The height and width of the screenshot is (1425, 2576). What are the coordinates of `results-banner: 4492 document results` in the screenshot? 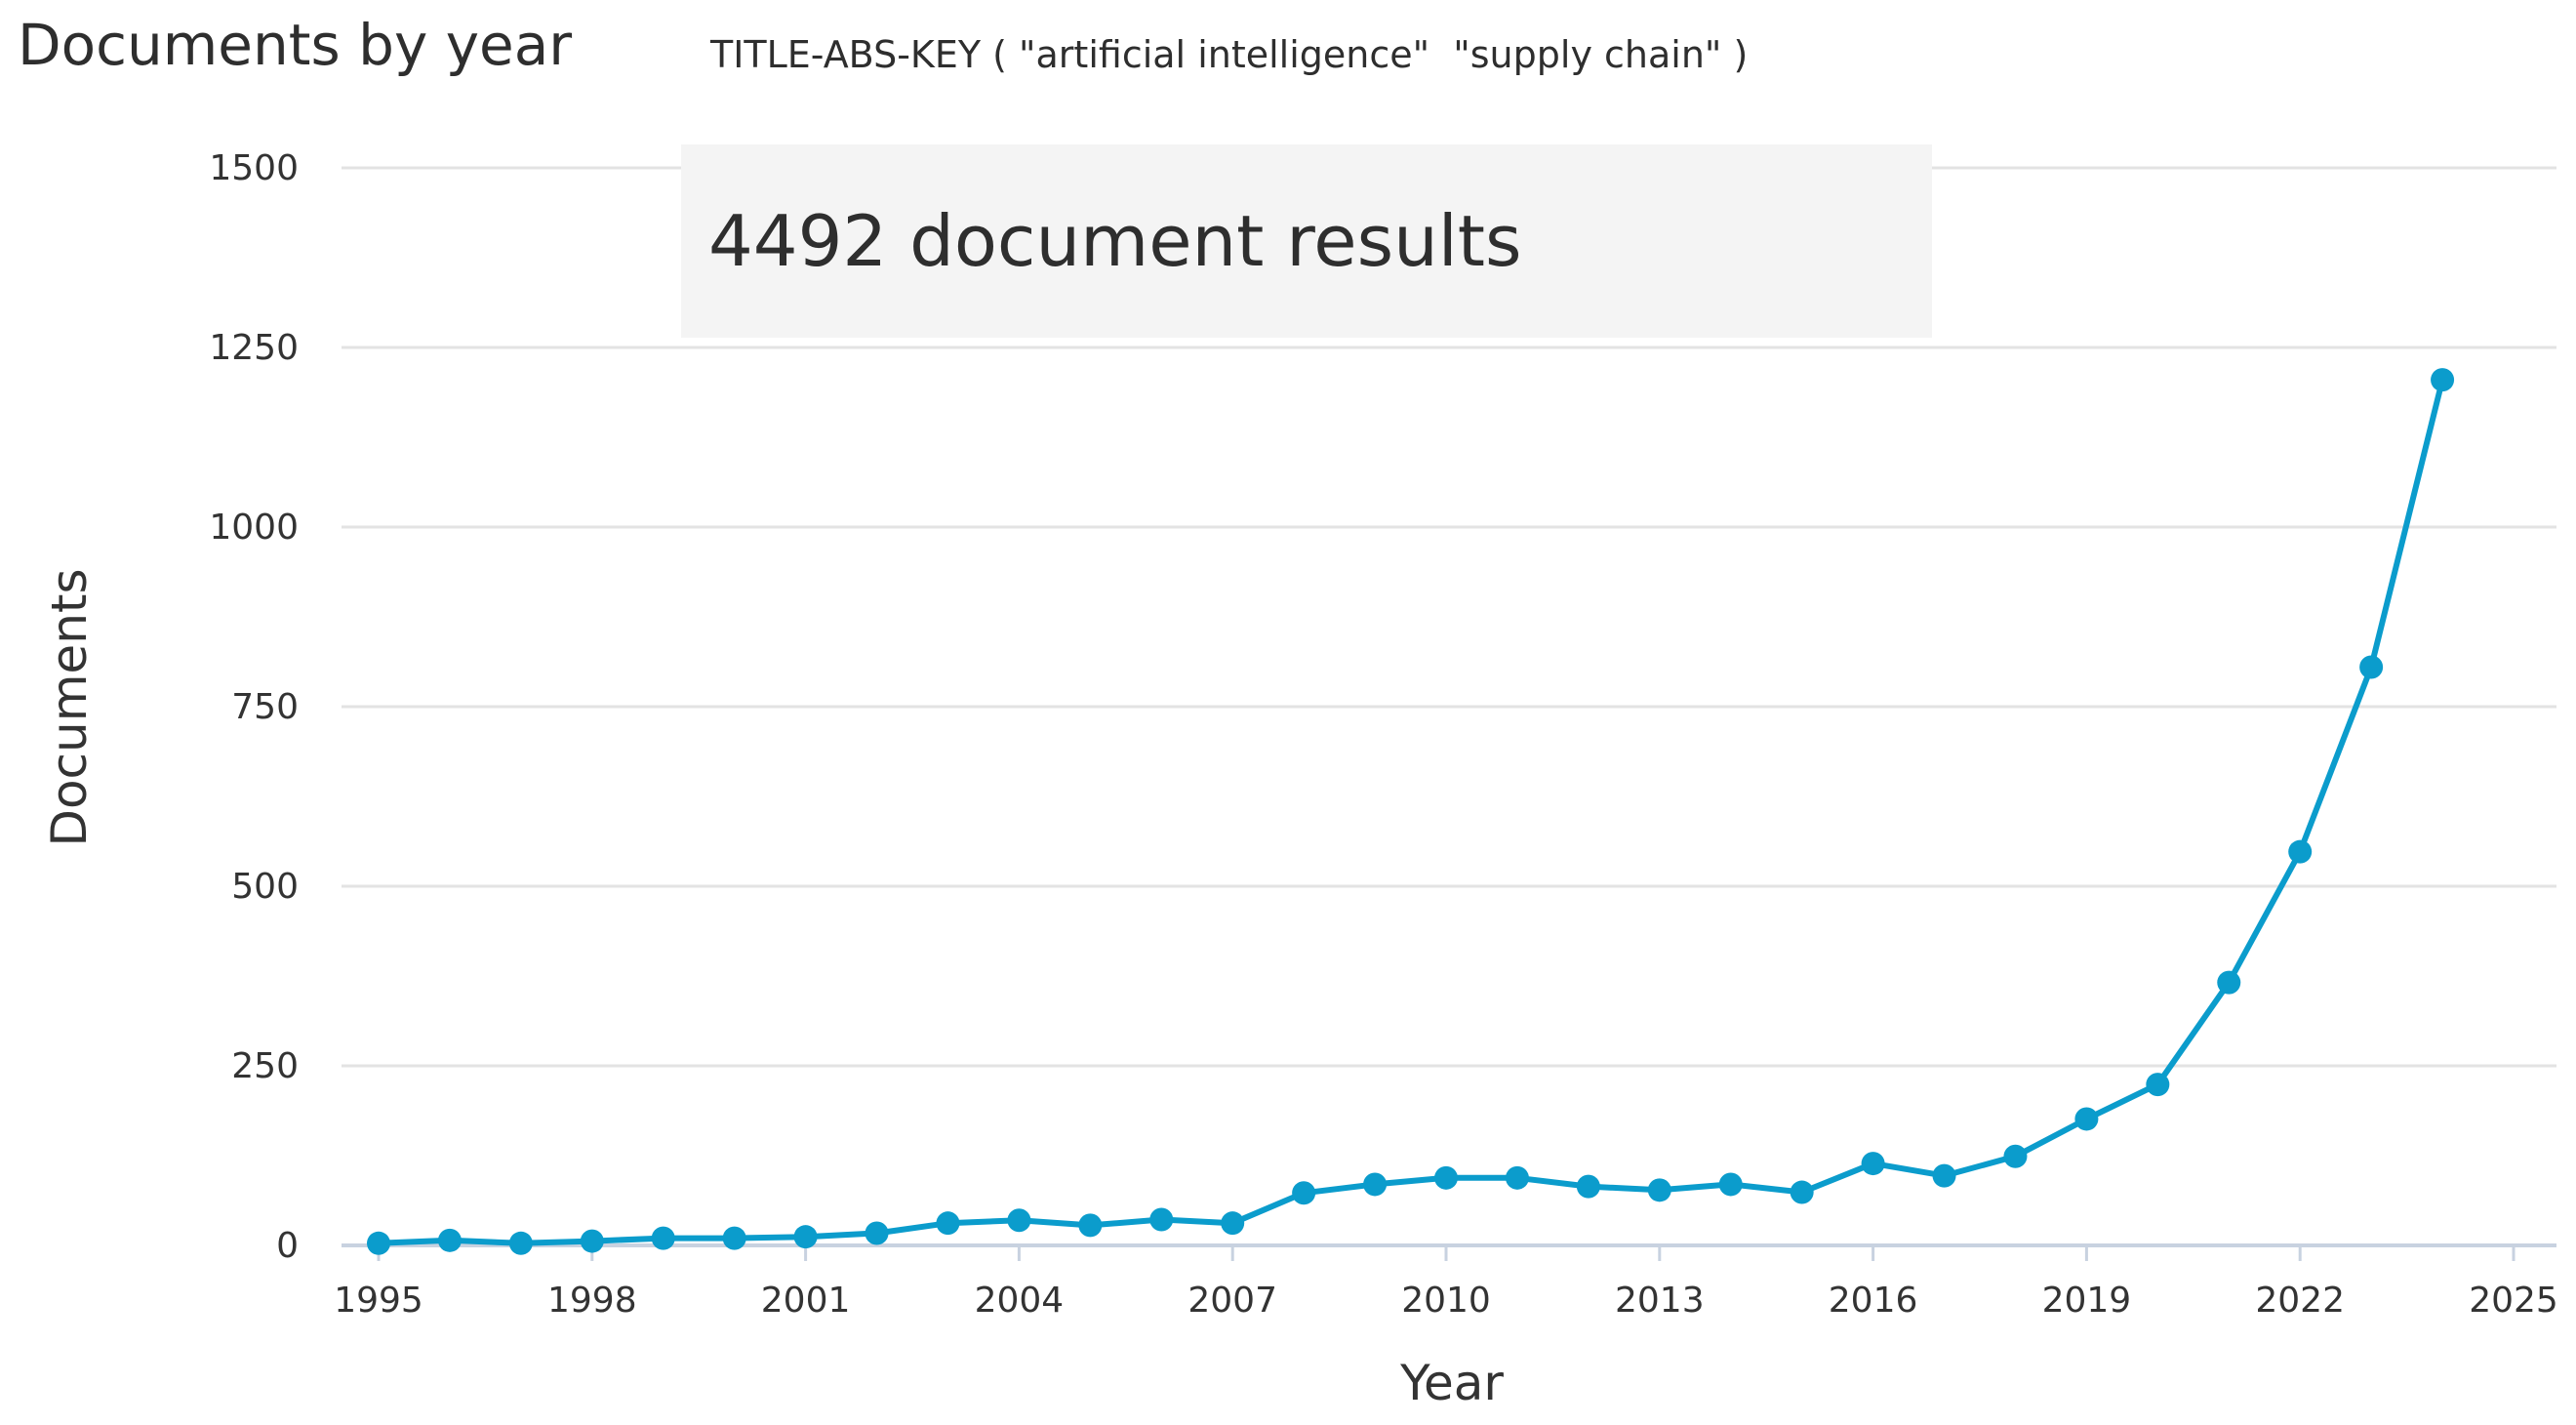 It's located at (1306, 241).